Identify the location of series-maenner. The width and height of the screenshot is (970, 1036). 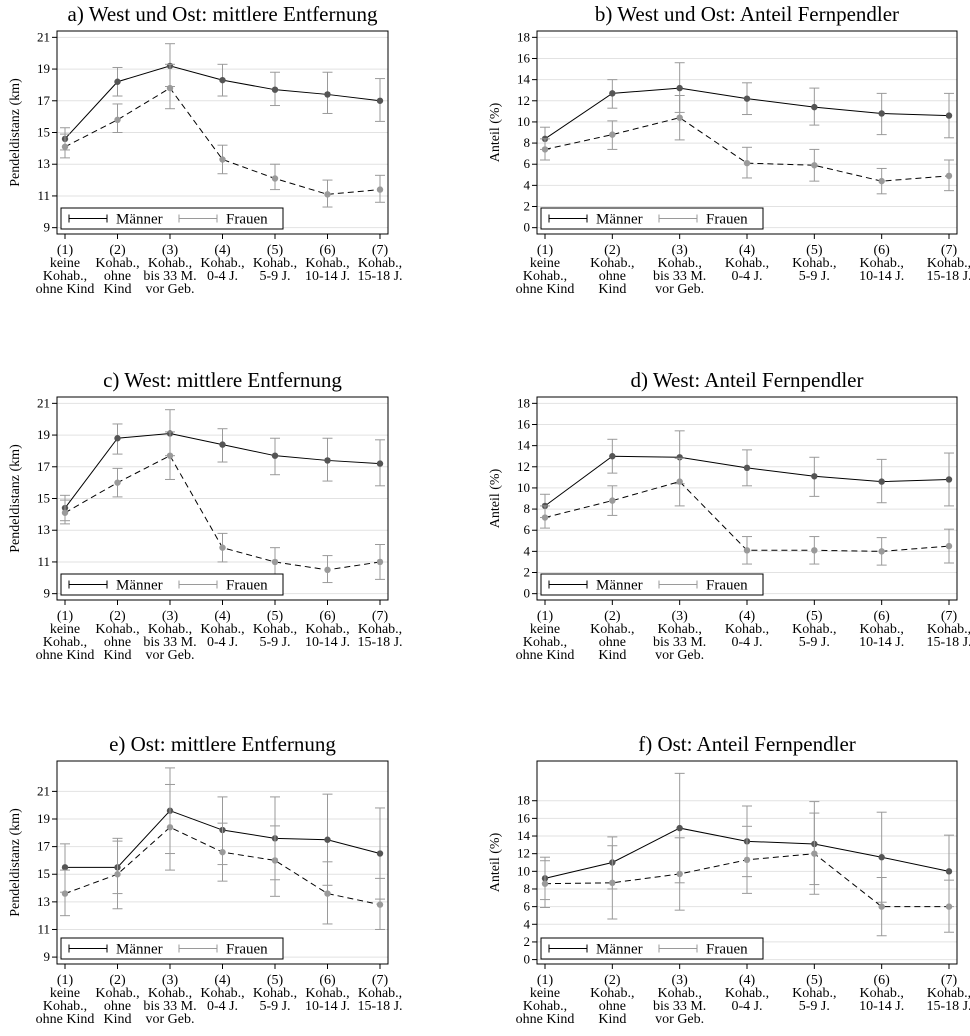
(747, 106).